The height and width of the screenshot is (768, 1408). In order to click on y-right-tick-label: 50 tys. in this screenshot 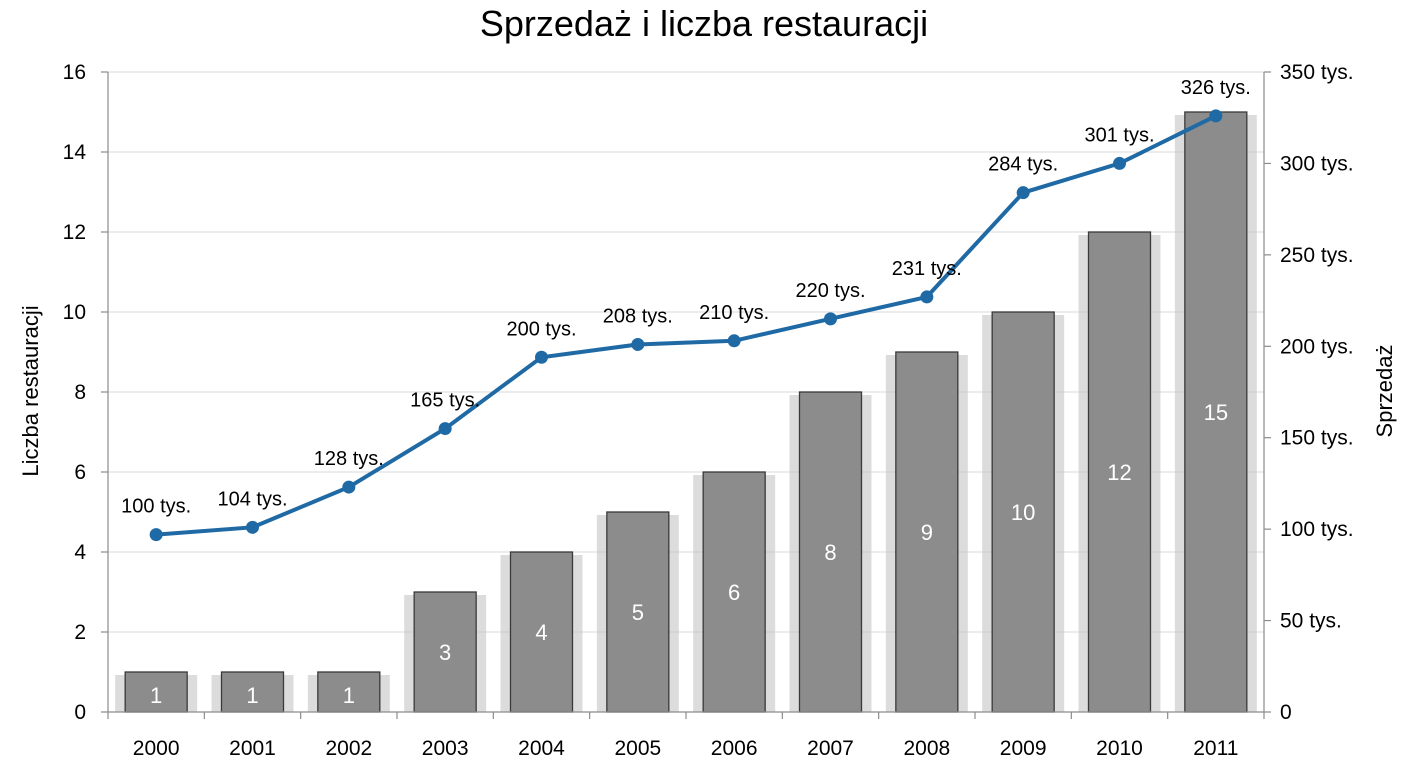, I will do `click(1311, 621)`.